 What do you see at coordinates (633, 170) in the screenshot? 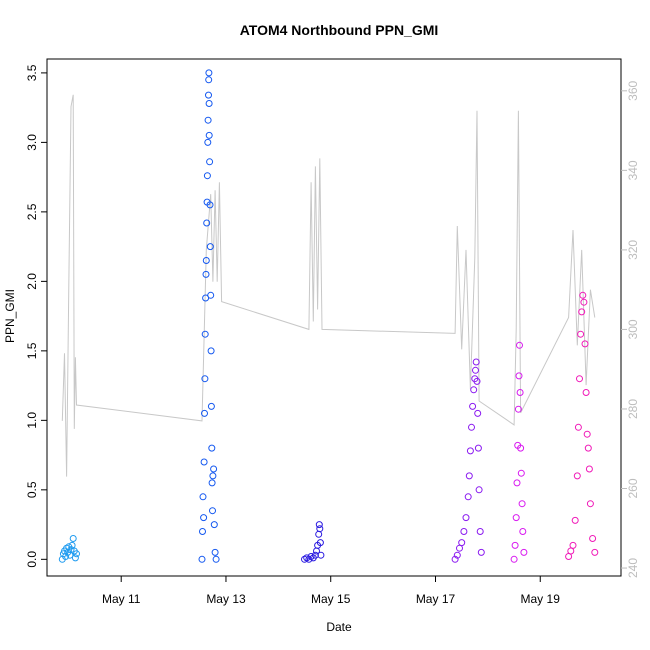
I see `y2-tick-label: 340` at bounding box center [633, 170].